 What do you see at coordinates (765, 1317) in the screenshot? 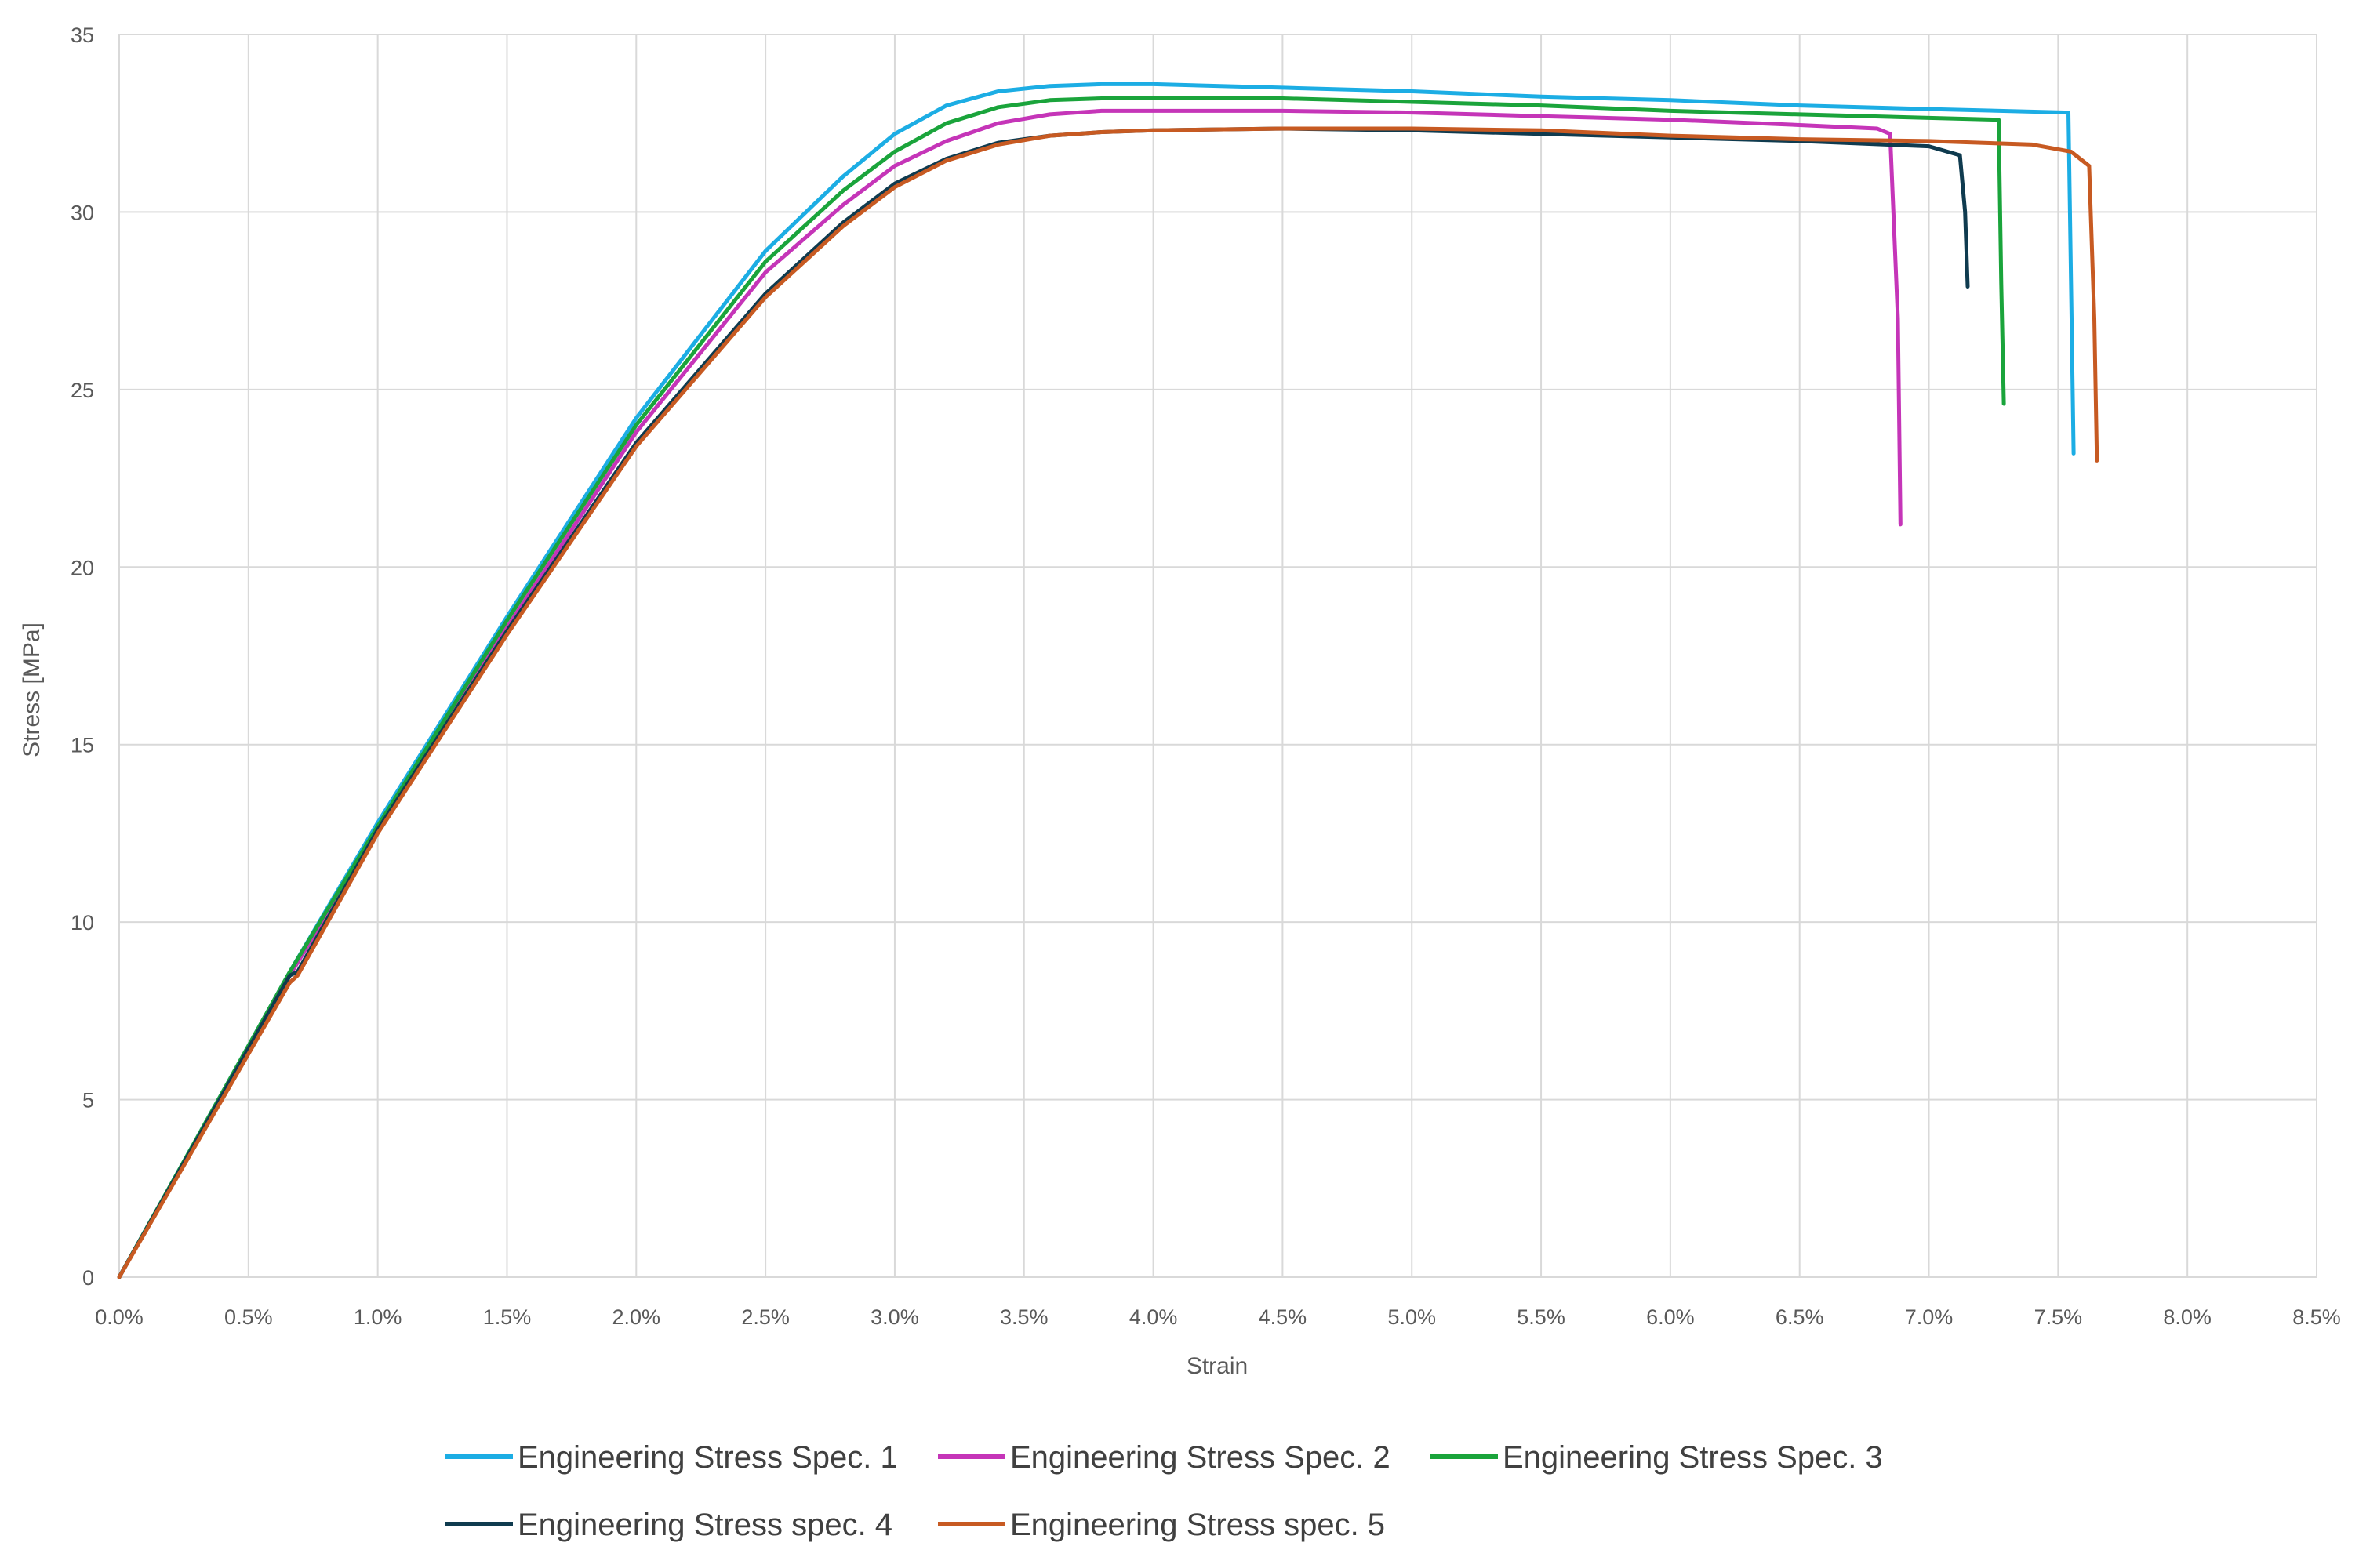
I see `x-tick-label: 2.5%` at bounding box center [765, 1317].